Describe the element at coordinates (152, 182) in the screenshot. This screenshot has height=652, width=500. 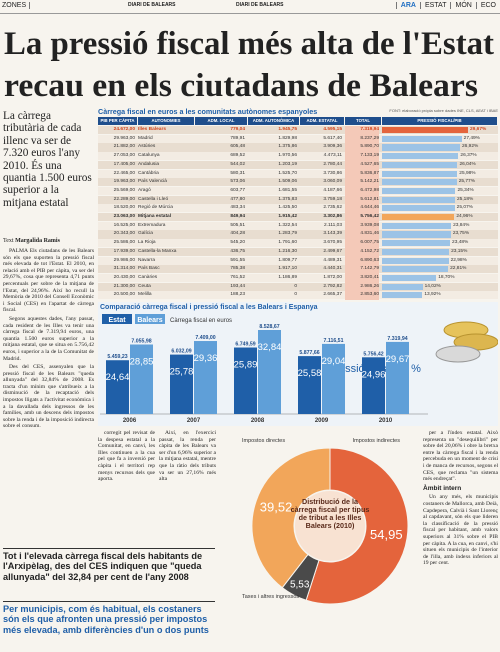
I see `region-name: País Valencià` at that location.